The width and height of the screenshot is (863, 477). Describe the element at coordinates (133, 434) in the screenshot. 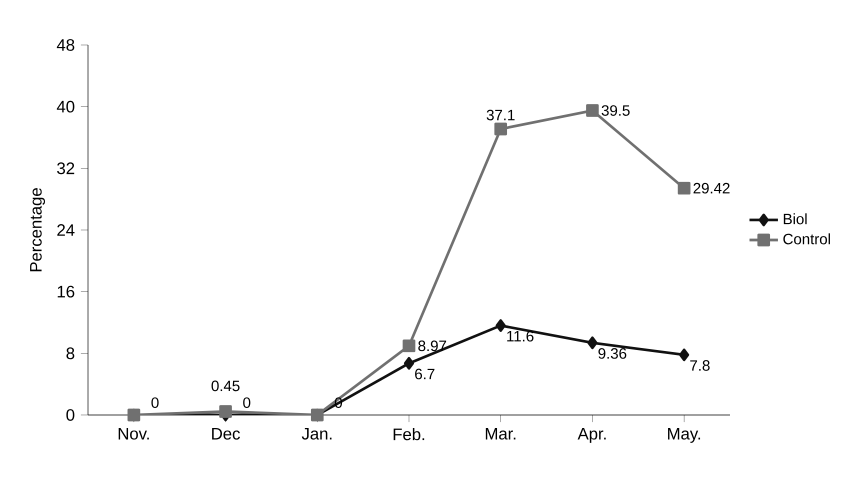

I see `x-tick-label: Nov.` at that location.